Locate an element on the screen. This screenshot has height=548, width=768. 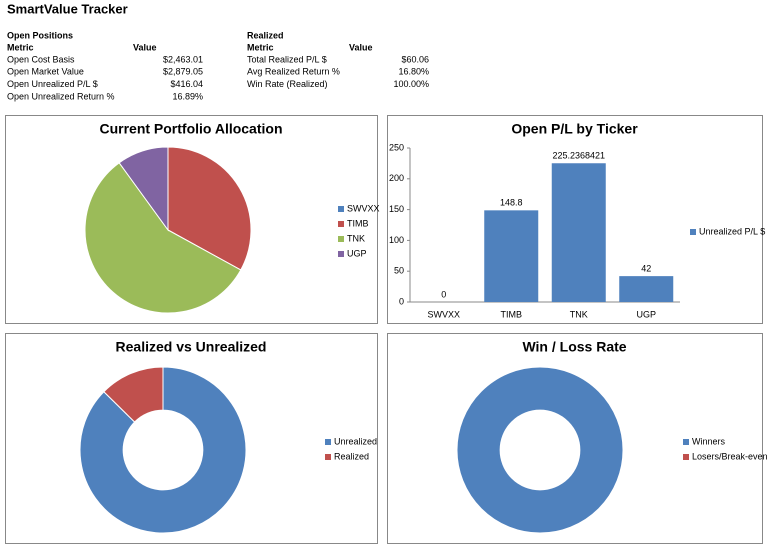
chart-title: Win / Loss Rate is located at coordinates (574, 347).